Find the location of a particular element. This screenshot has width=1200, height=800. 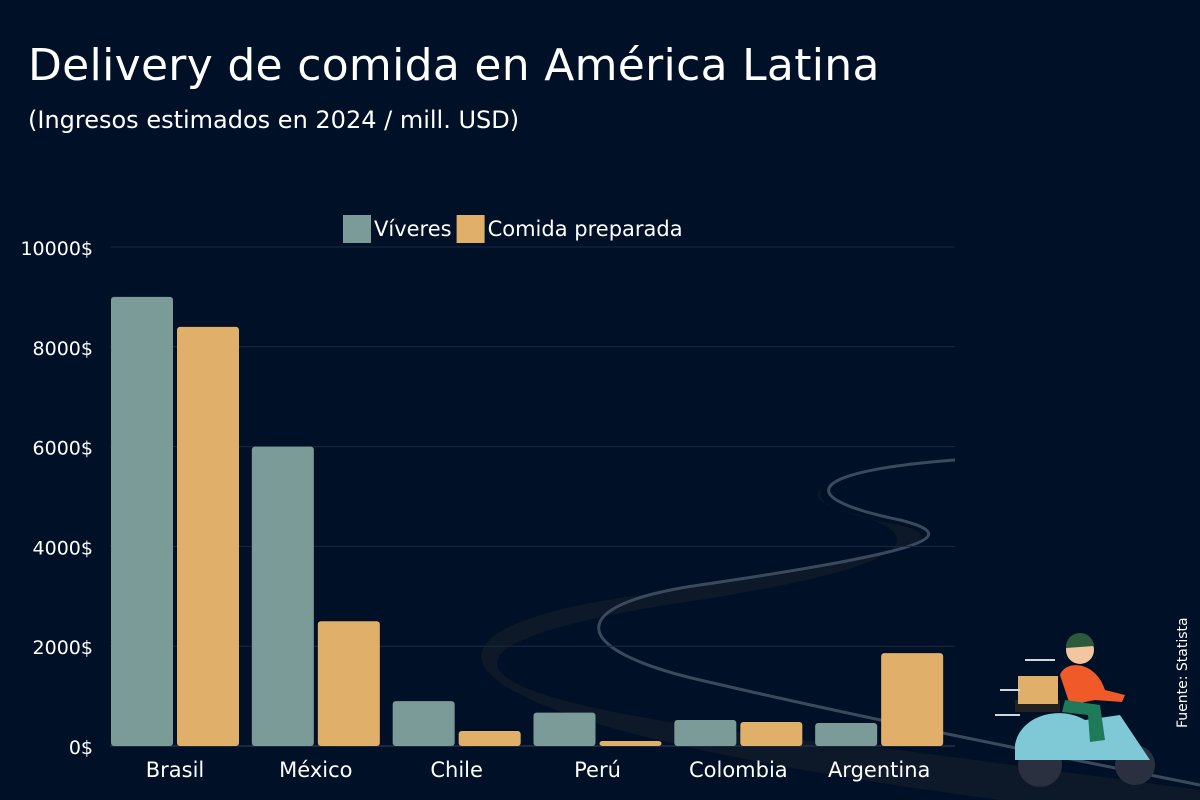

scooter-illustration is located at coordinates (1075, 709).